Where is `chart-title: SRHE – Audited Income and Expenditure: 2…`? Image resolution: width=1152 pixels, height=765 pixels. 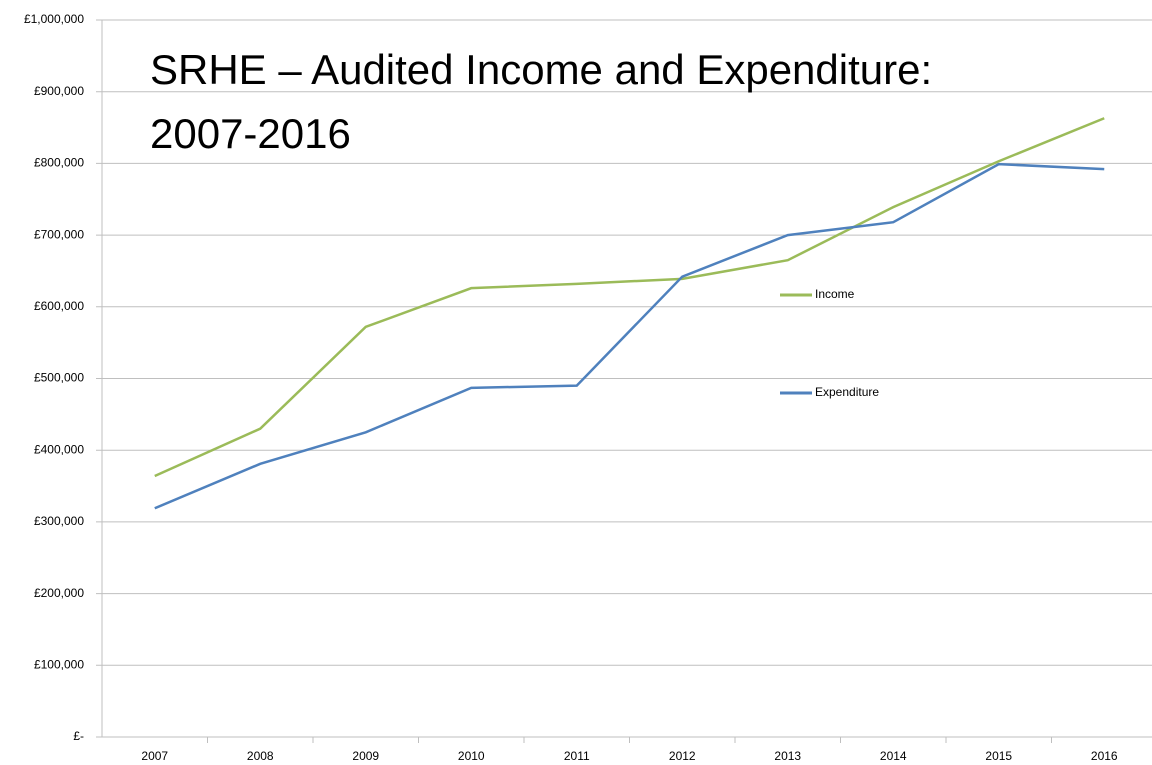 chart-title: SRHE – Audited Income and Expenditure: 2… is located at coordinates (541, 101).